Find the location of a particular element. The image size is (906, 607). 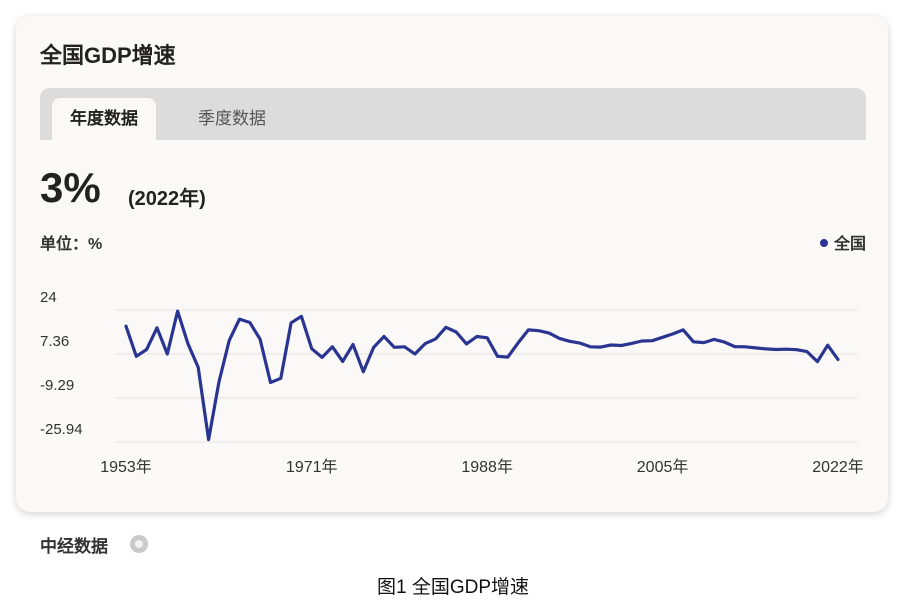

tab-bar: 年度数据 季度数据 is located at coordinates (453, 114).